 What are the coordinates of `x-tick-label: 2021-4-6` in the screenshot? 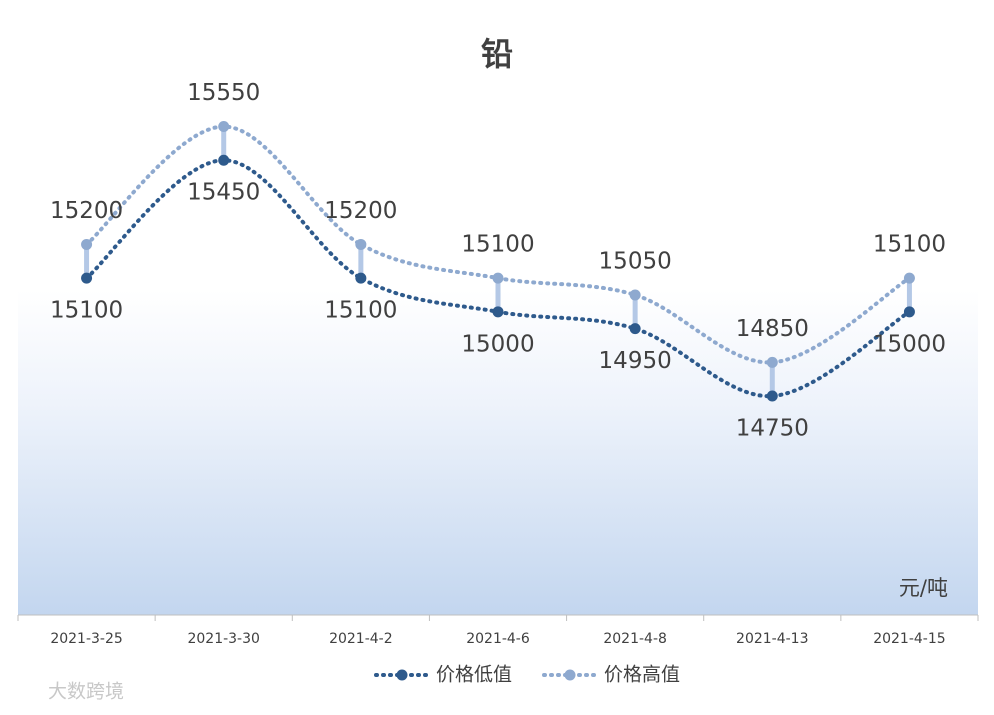 It's located at (498, 639).